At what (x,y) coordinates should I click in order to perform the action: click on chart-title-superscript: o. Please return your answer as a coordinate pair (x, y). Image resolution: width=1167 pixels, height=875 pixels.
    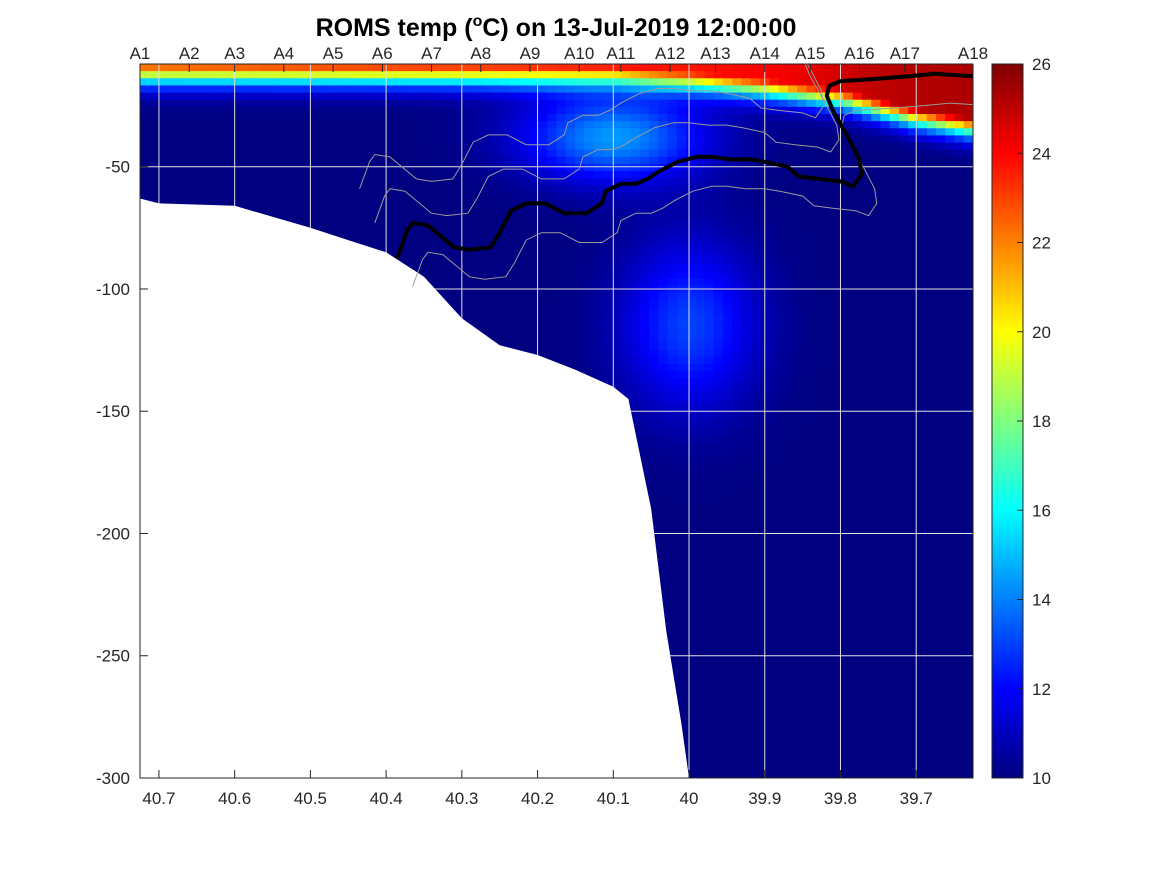
    Looking at the image, I should click on (478, 21).